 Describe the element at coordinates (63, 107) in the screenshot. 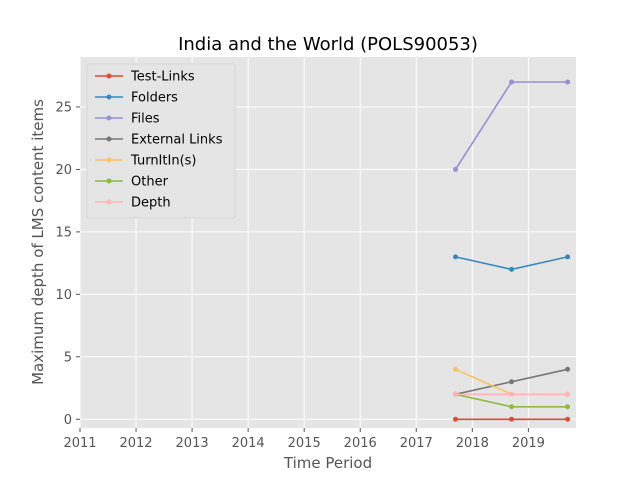

I see `y-tick-label: 25` at that location.